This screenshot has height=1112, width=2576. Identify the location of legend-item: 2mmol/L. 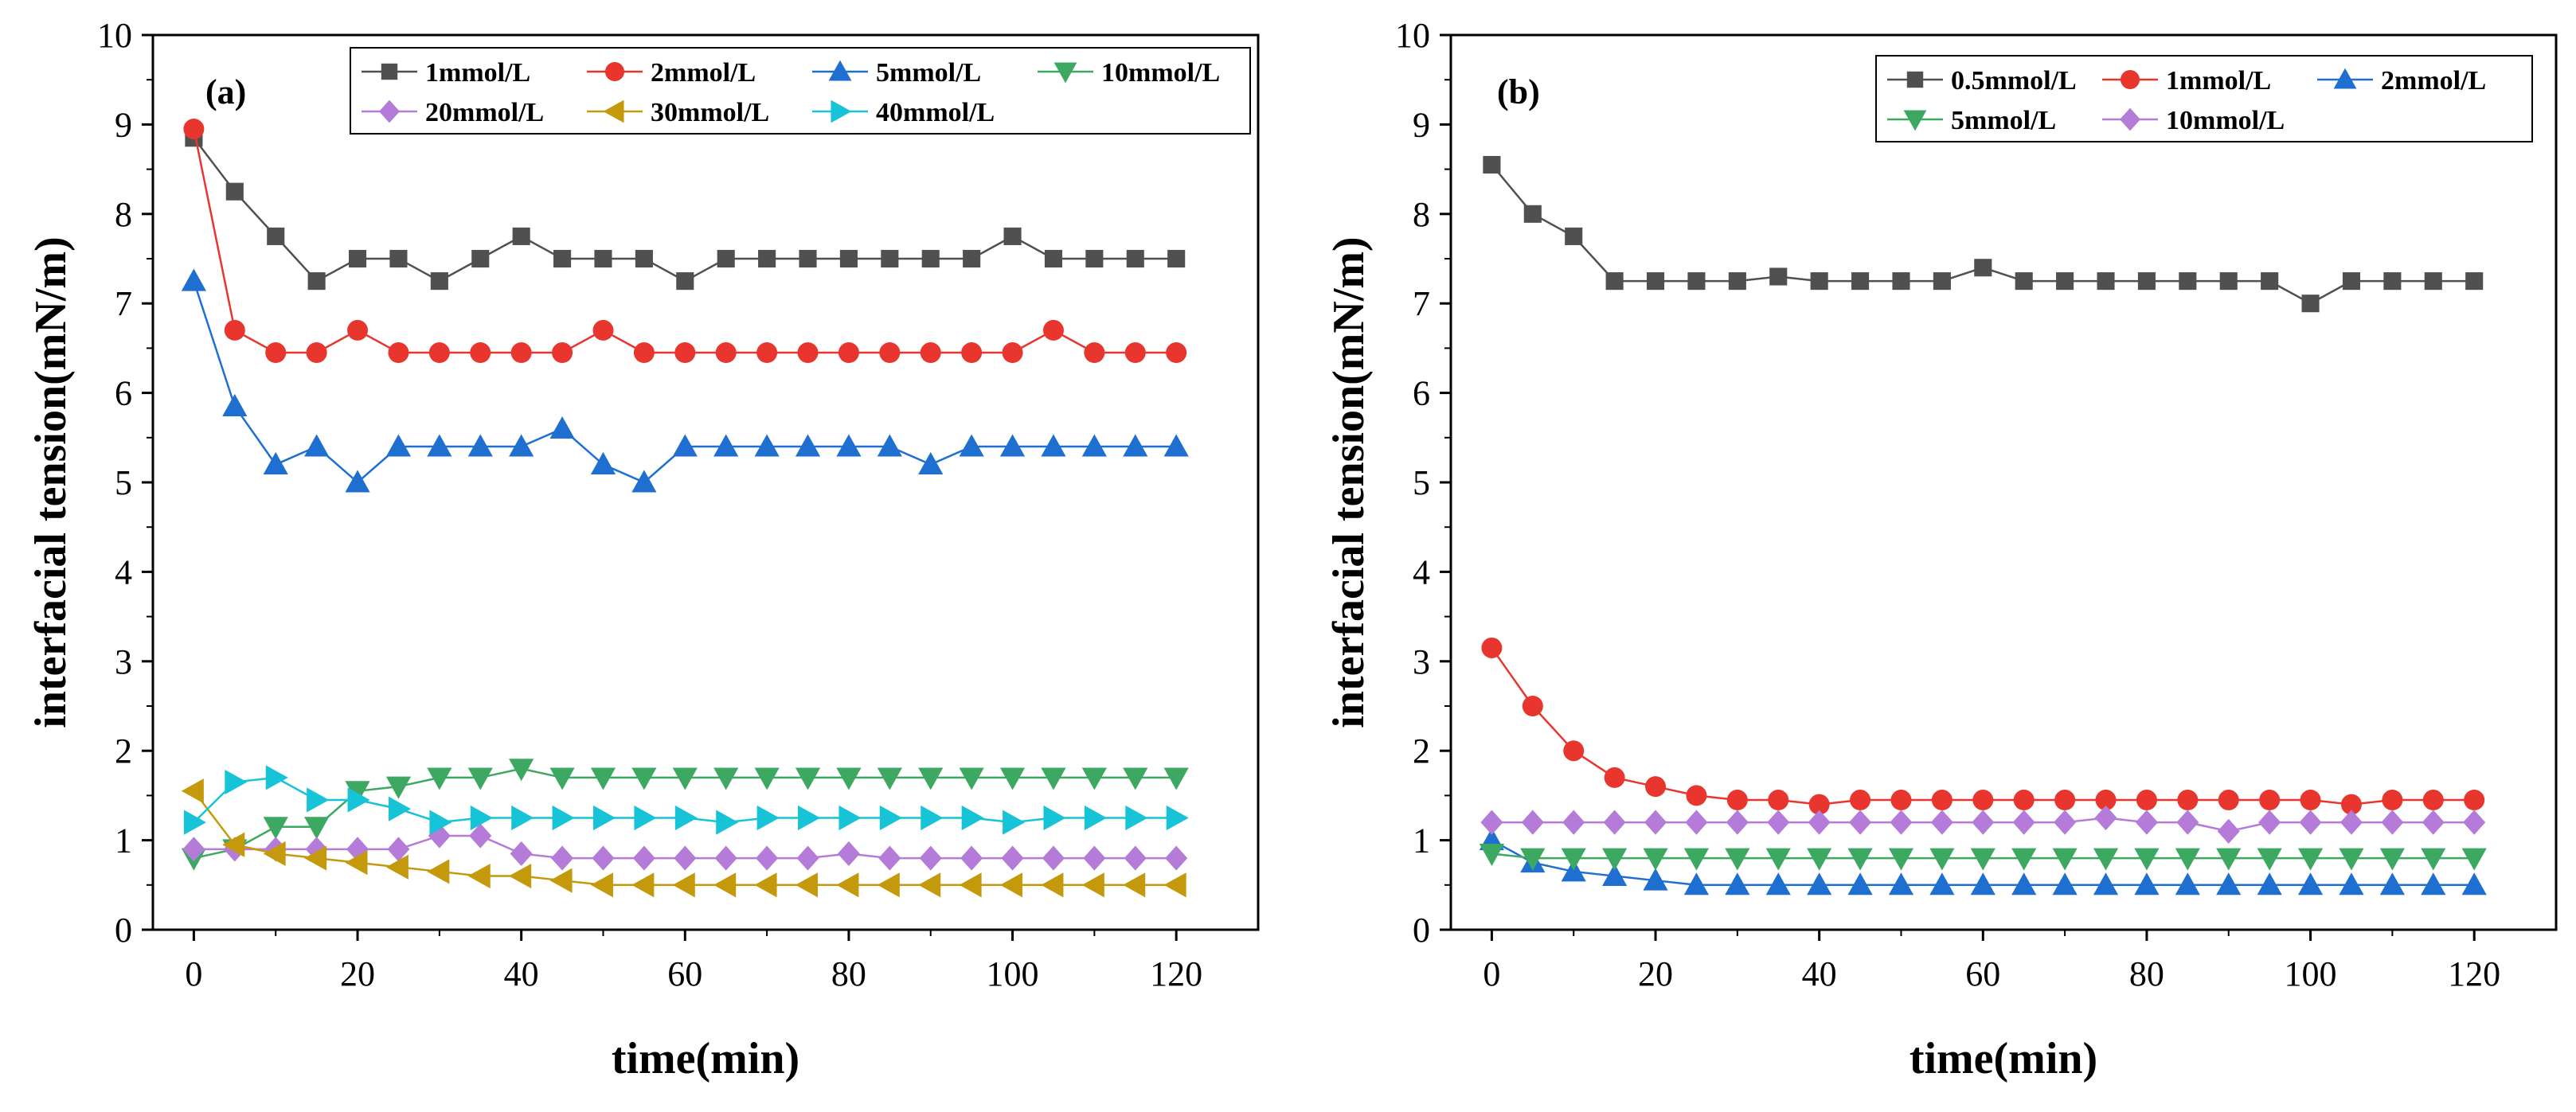
(671, 73).